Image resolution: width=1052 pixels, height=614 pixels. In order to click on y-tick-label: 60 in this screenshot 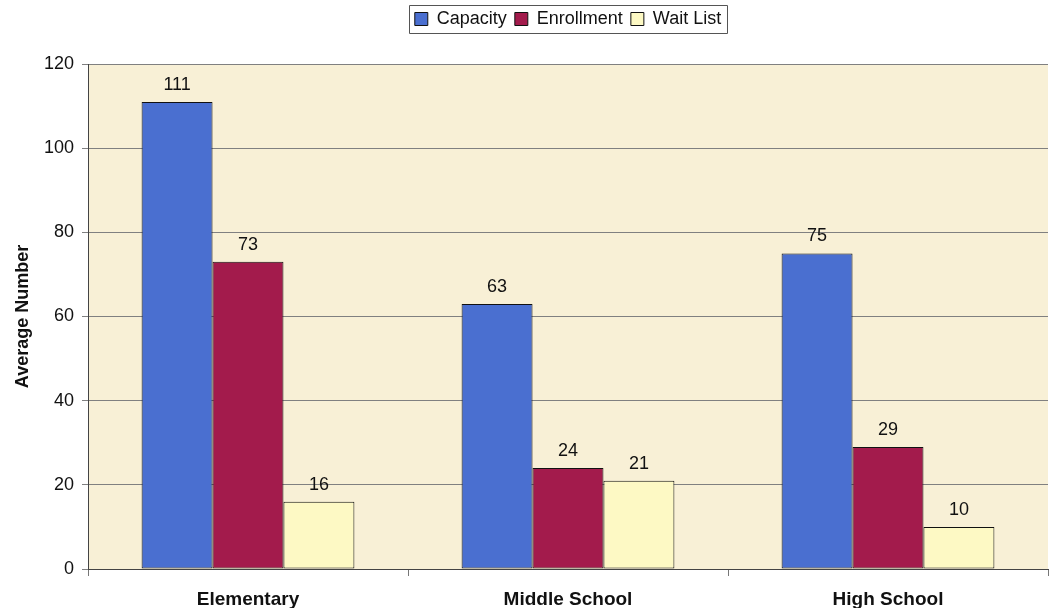, I will do `click(63, 315)`.